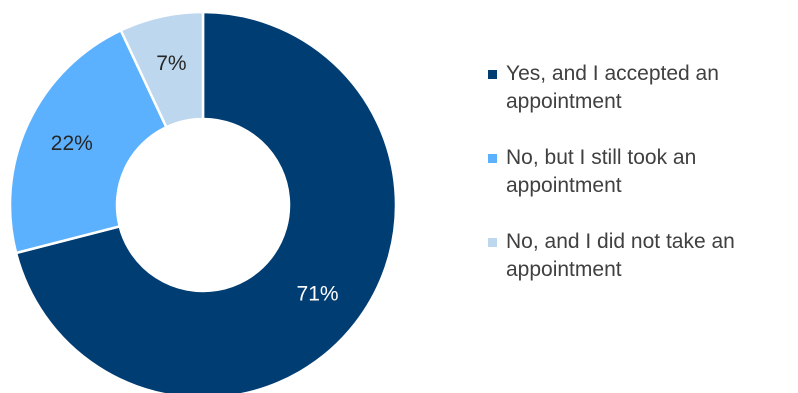  I want to click on legend-label-yes-accepted: Yes, and I accepted an appointment, so click(612, 87).